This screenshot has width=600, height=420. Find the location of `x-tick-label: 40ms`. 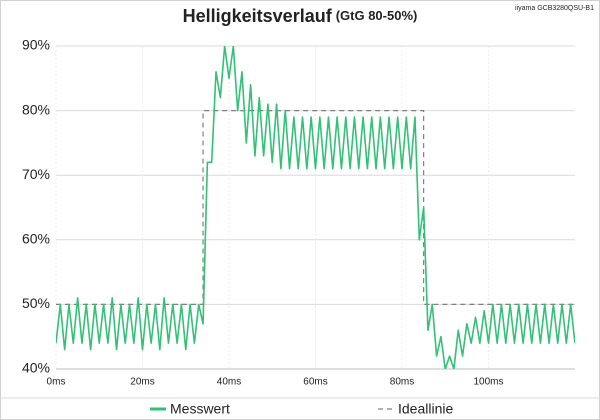

x-tick-label: 40ms is located at coordinates (229, 382).